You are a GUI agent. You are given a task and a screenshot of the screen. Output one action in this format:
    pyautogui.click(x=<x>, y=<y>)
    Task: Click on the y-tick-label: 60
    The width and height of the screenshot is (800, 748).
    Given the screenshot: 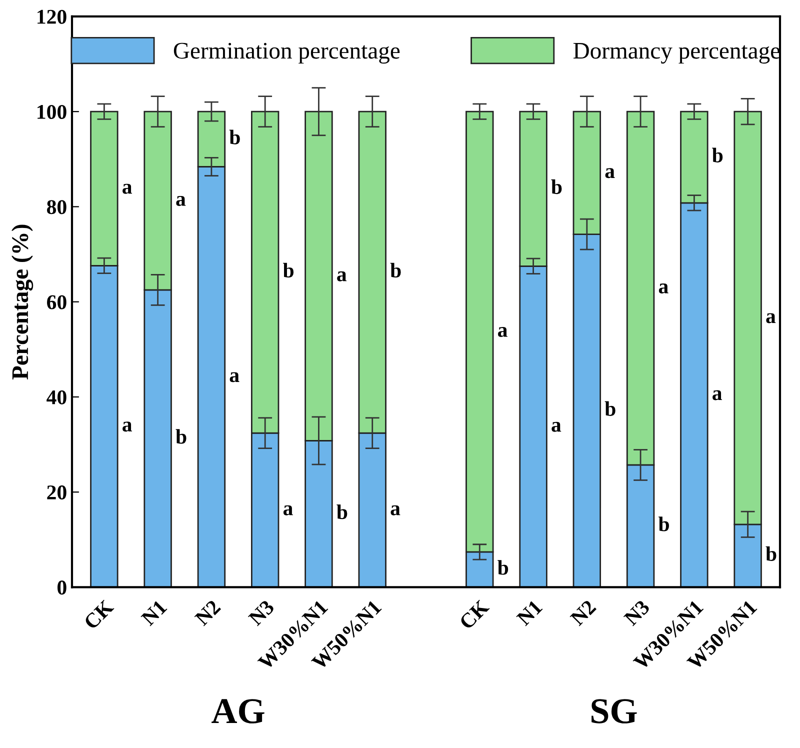 What is the action you would take?
    pyautogui.click(x=56, y=302)
    